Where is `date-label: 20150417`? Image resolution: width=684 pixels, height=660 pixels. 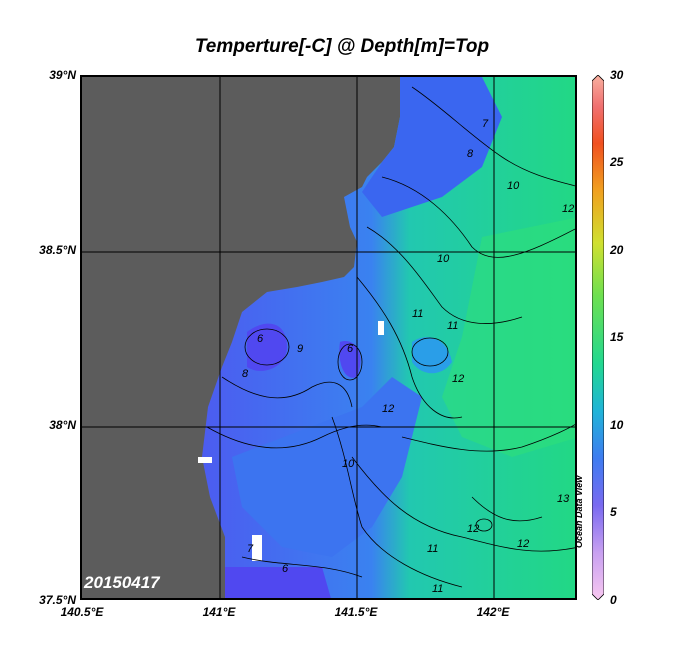
date-label: 20150417 is located at coordinates (122, 582).